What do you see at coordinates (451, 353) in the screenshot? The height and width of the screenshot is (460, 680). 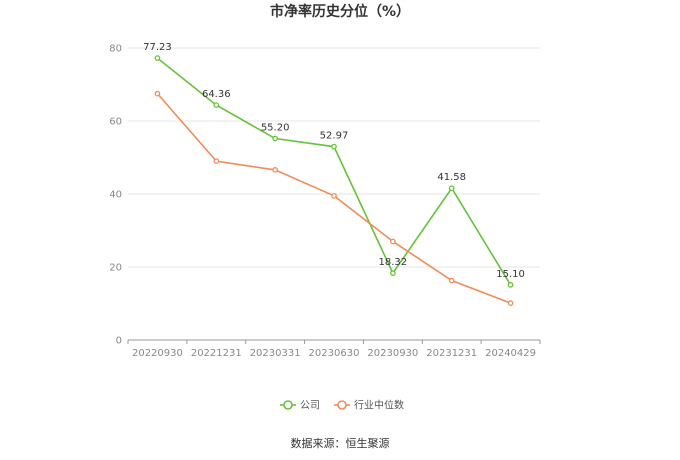 I see `x-tick-label: 20231231` at bounding box center [451, 353].